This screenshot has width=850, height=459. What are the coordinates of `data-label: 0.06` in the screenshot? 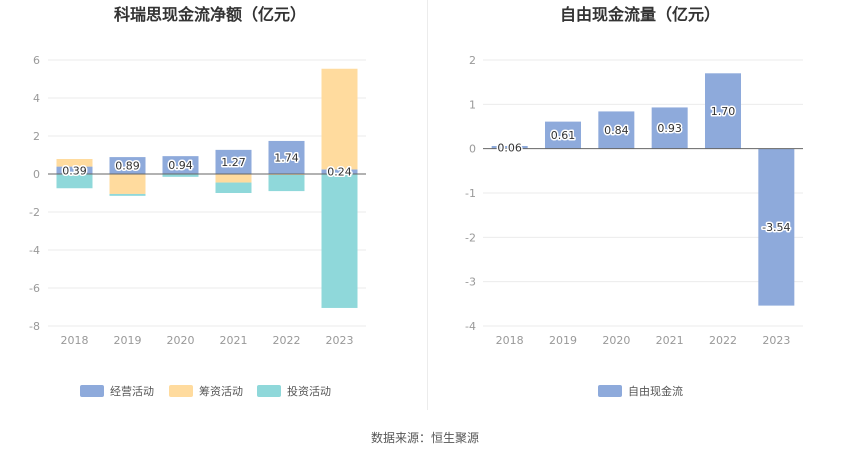 It's located at (509, 147).